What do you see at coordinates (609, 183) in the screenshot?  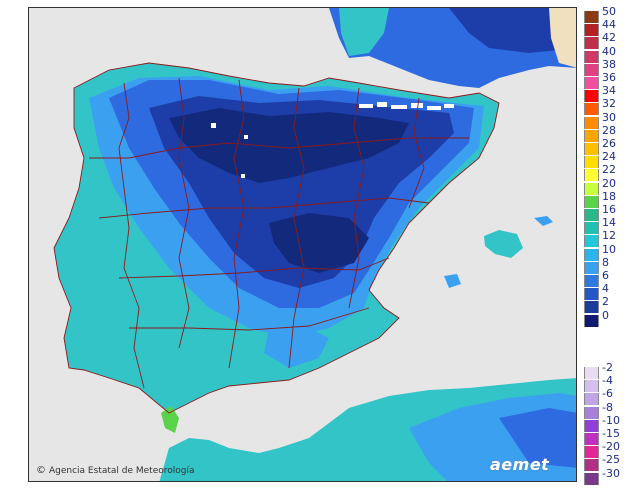 I see `legend-label-pos-13: 20` at bounding box center [609, 183].